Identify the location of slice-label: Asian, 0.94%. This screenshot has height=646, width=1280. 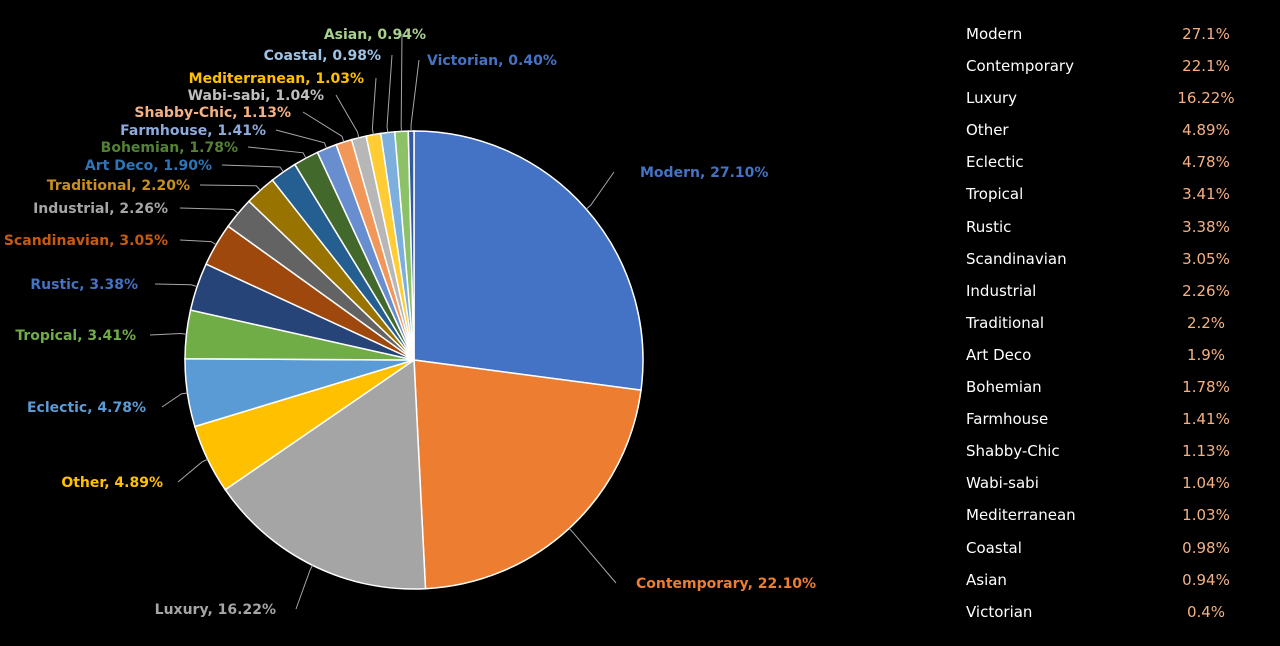
(375, 35).